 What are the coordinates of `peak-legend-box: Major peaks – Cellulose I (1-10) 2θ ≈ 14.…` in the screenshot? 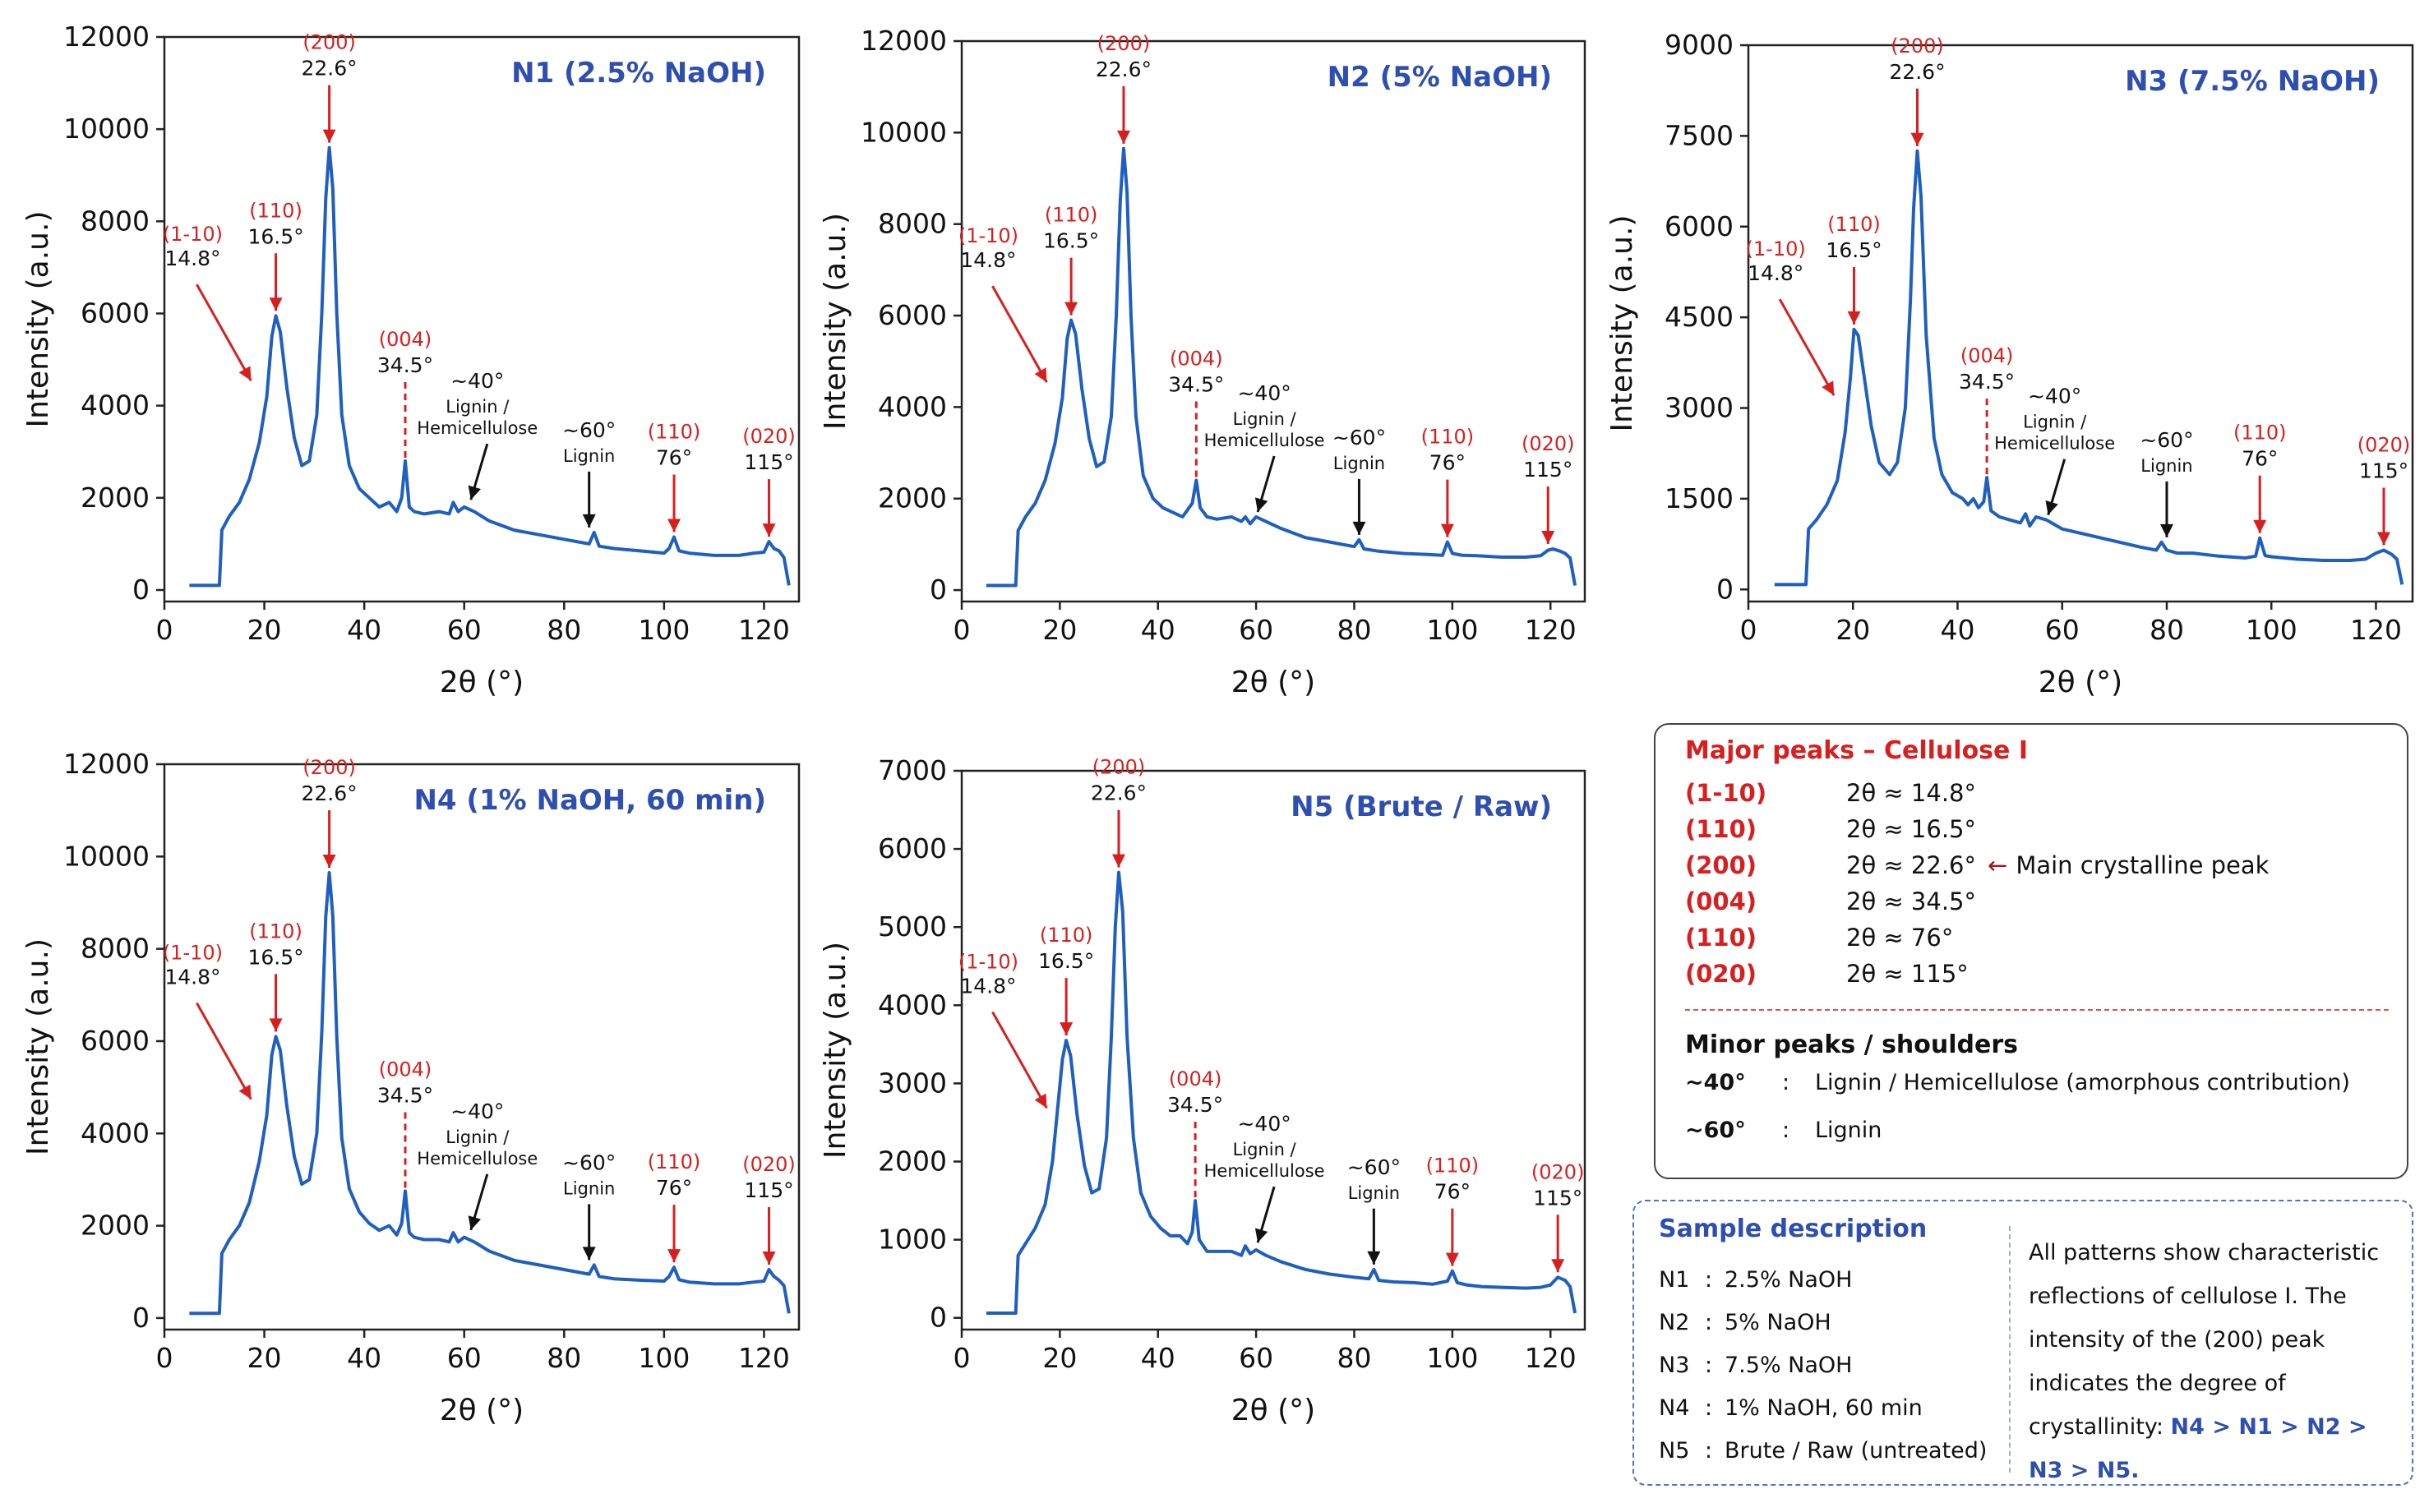 It's located at (2031, 951).